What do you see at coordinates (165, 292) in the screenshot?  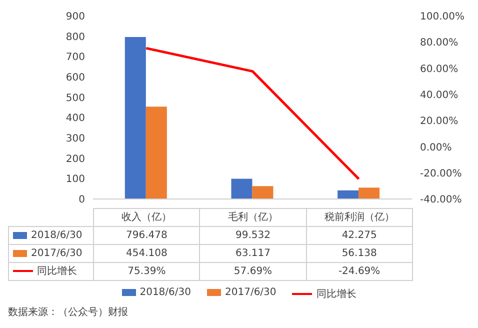 I see `text: 2018/6/30` at bounding box center [165, 292].